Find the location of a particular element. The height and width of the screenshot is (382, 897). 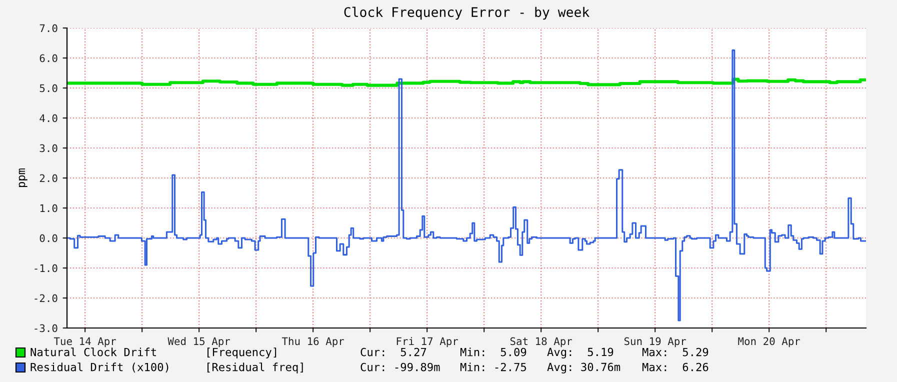

y-tick-label: 5.0 is located at coordinates (49, 88).